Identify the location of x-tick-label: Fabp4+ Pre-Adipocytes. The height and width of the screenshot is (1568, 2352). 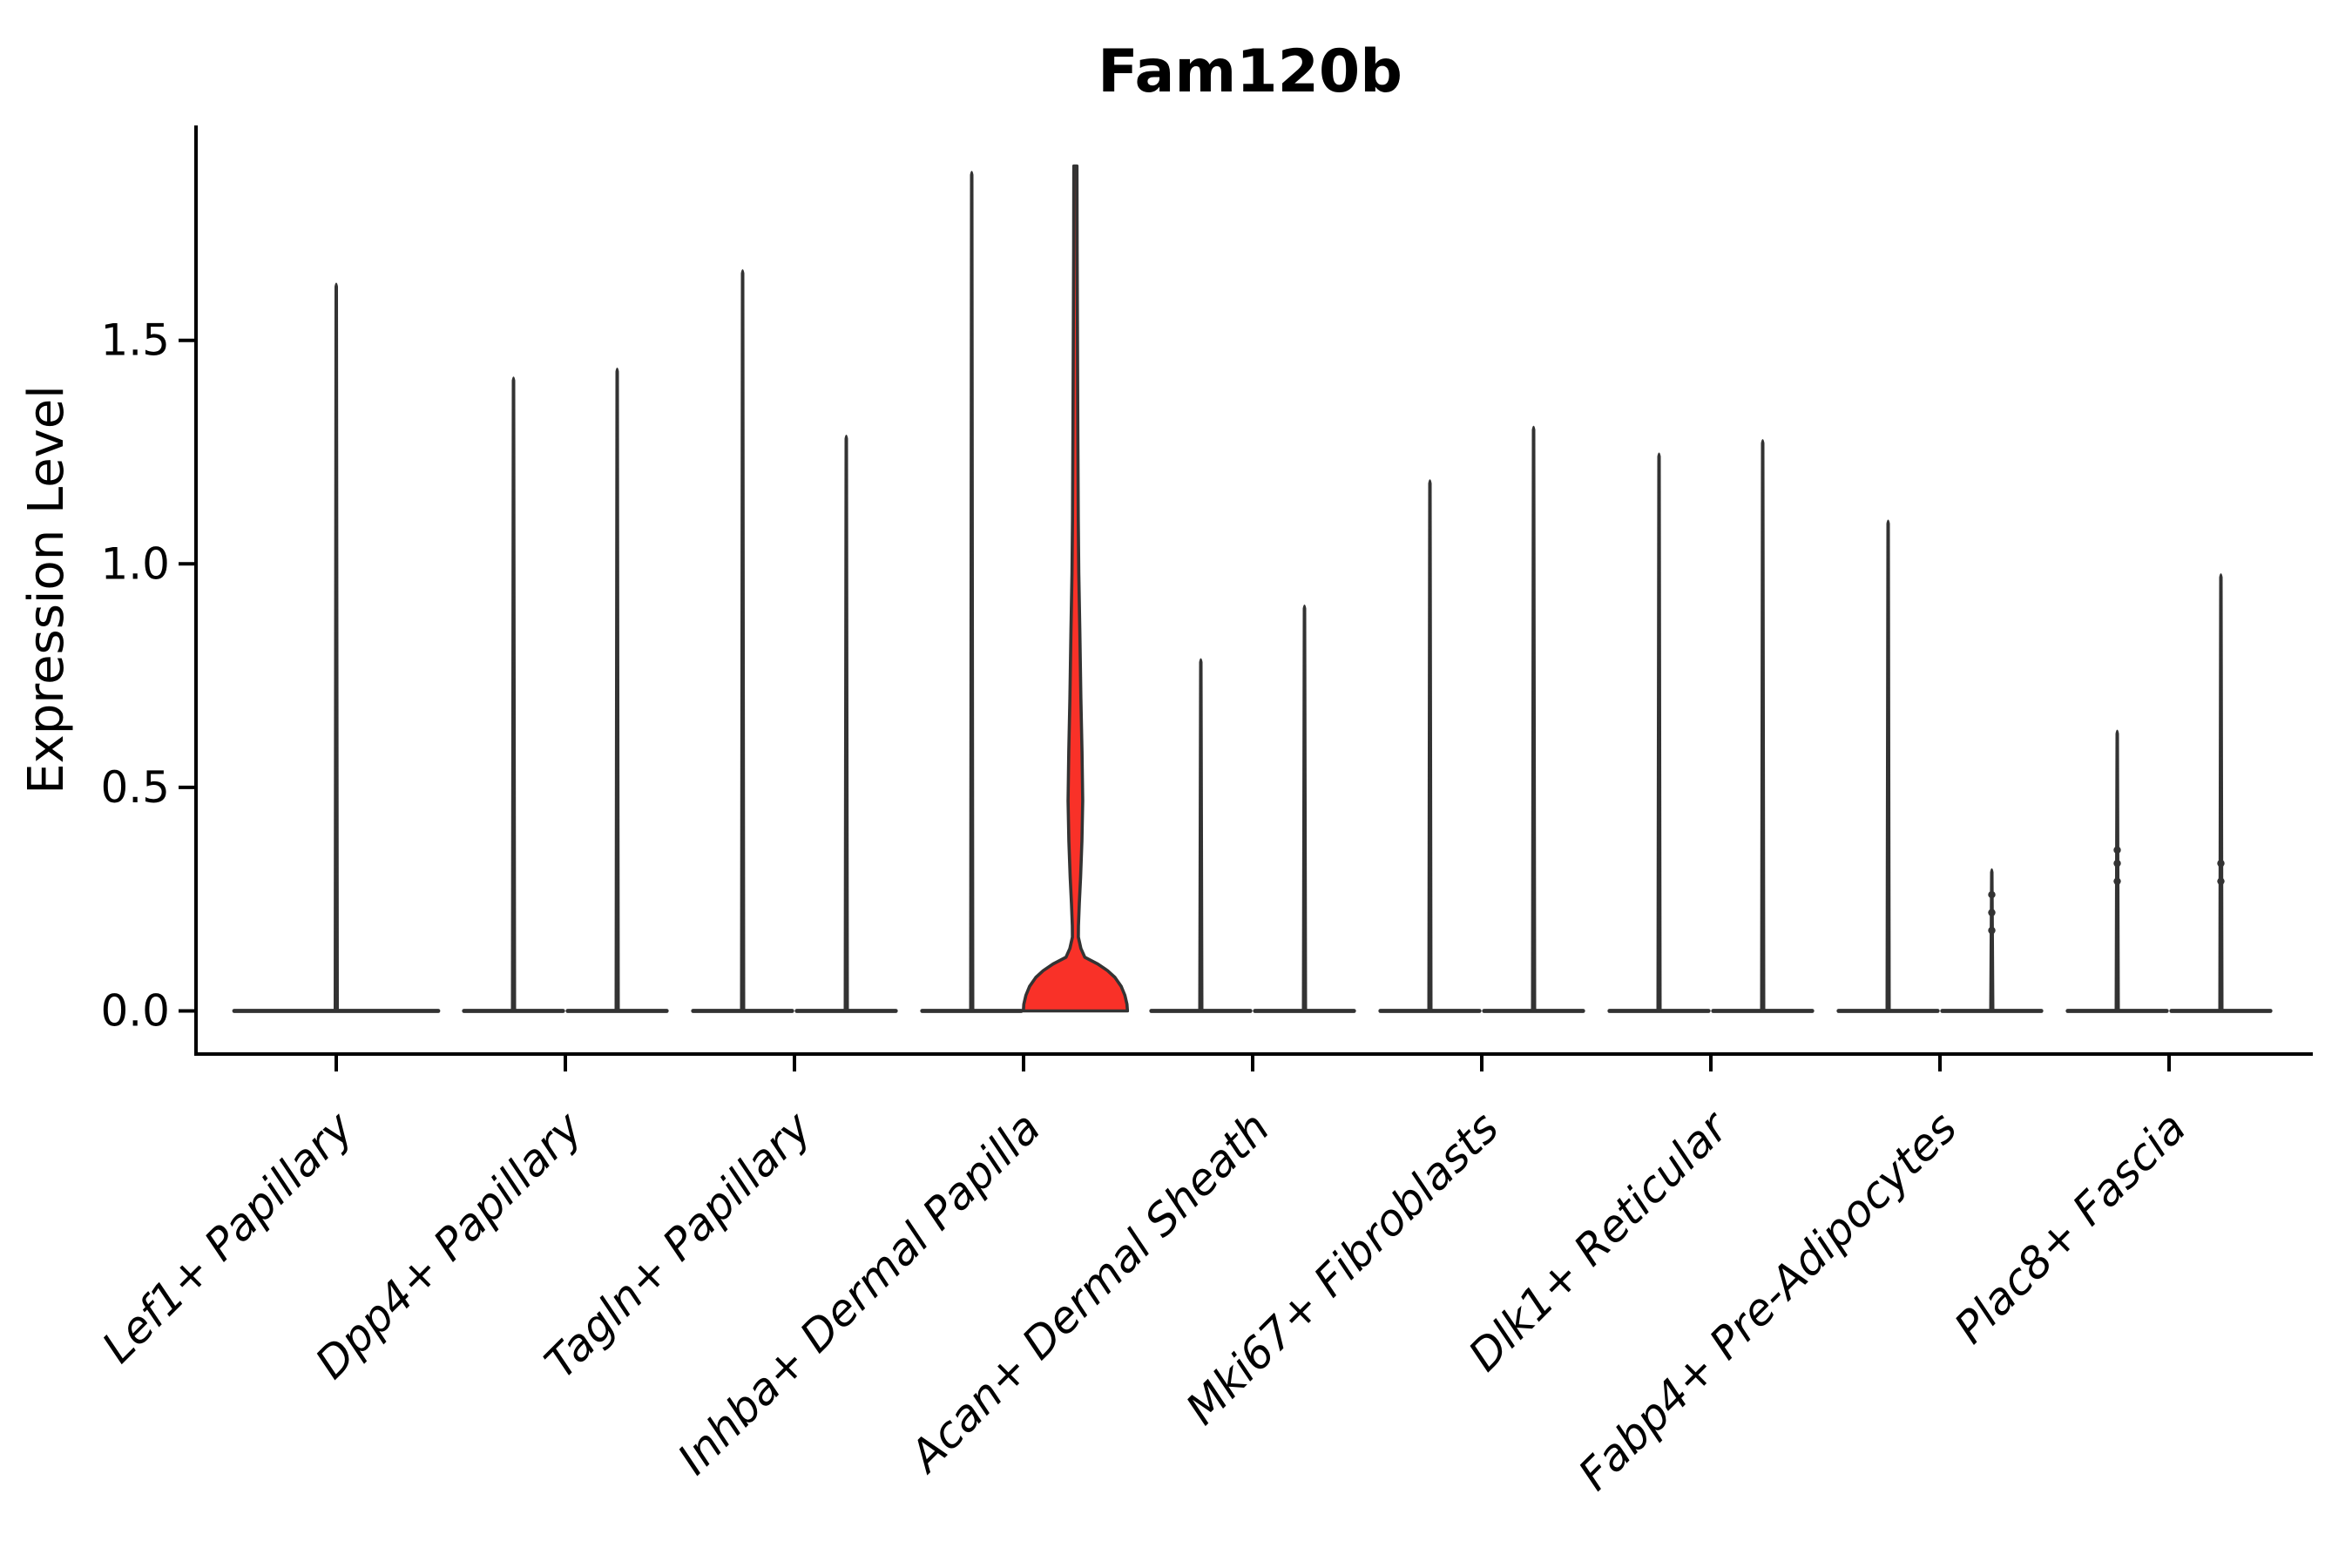
(1768, 1301).